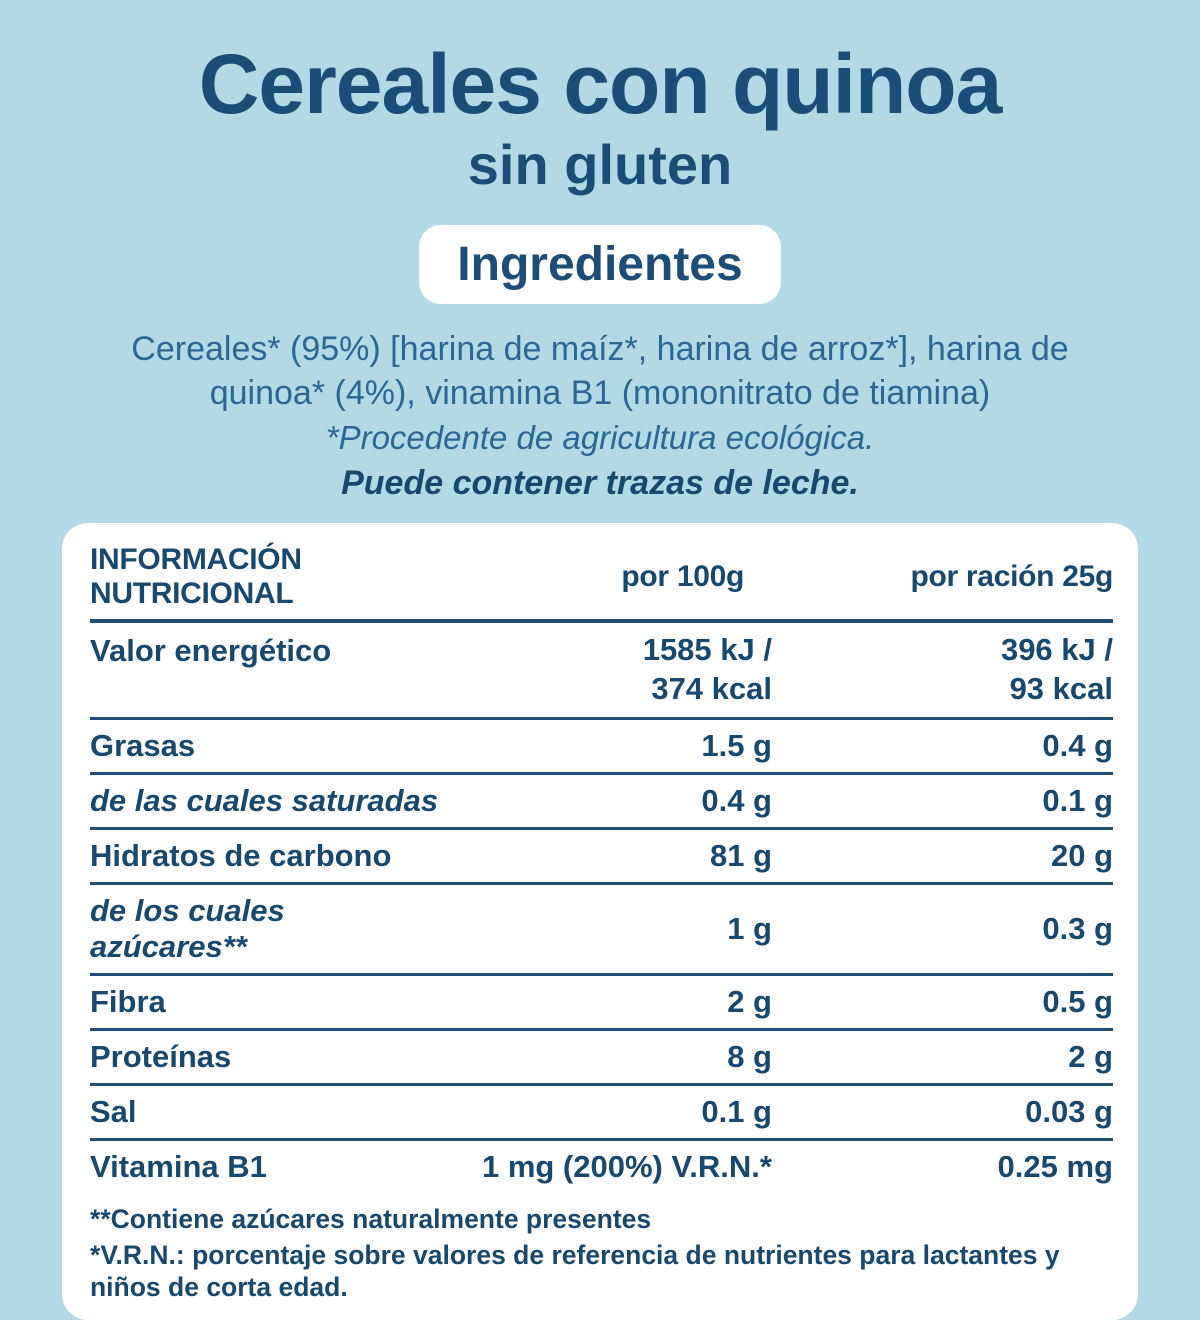 The width and height of the screenshot is (1200, 1320). I want to click on row-label: Sal, so click(113, 1111).